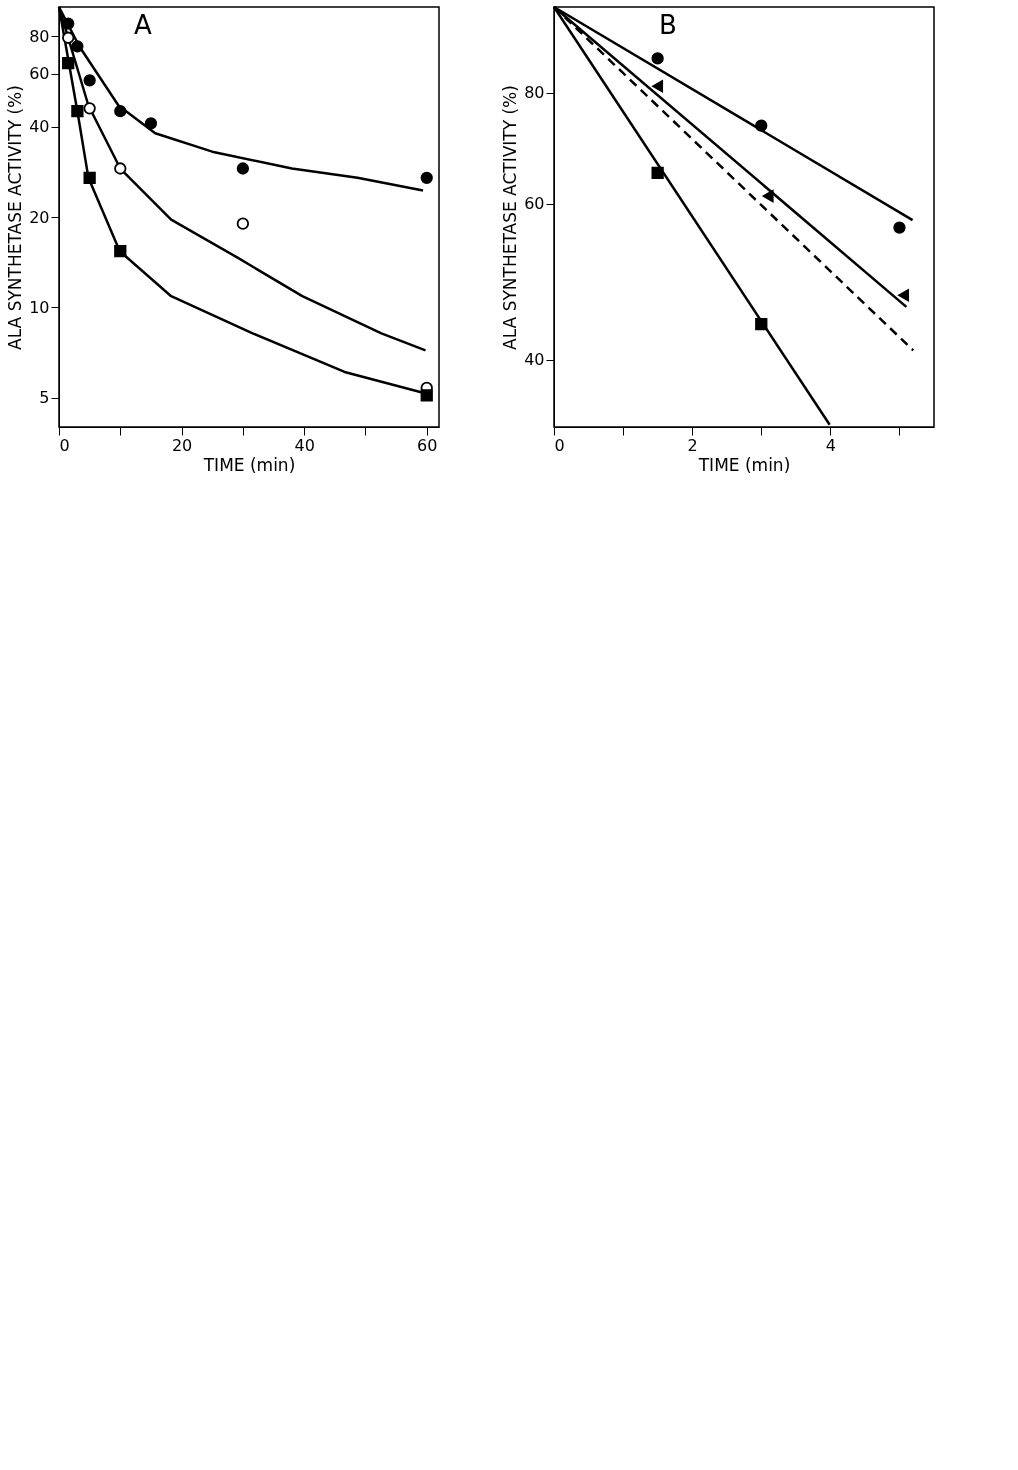  What do you see at coordinates (304, 445) in the screenshot?
I see `x-tick-label: 40` at bounding box center [304, 445].